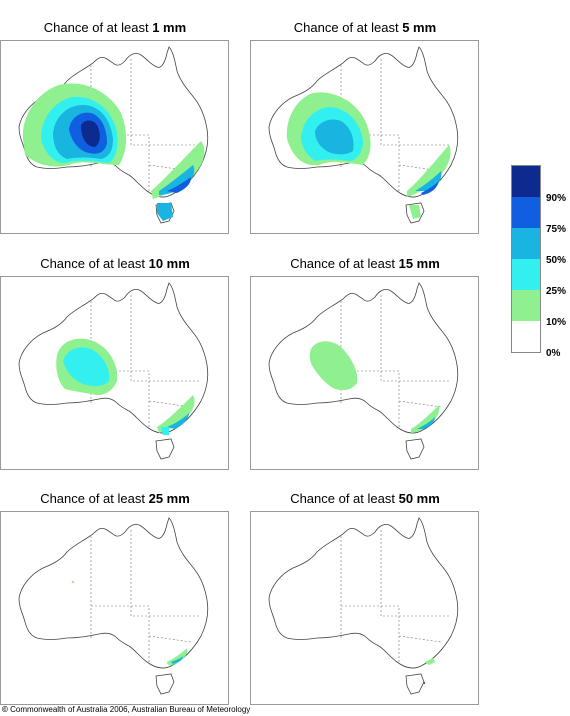 The width and height of the screenshot is (570, 716). I want to click on panel-title-15mm: Chance of at least 15 mm, so click(365, 264).